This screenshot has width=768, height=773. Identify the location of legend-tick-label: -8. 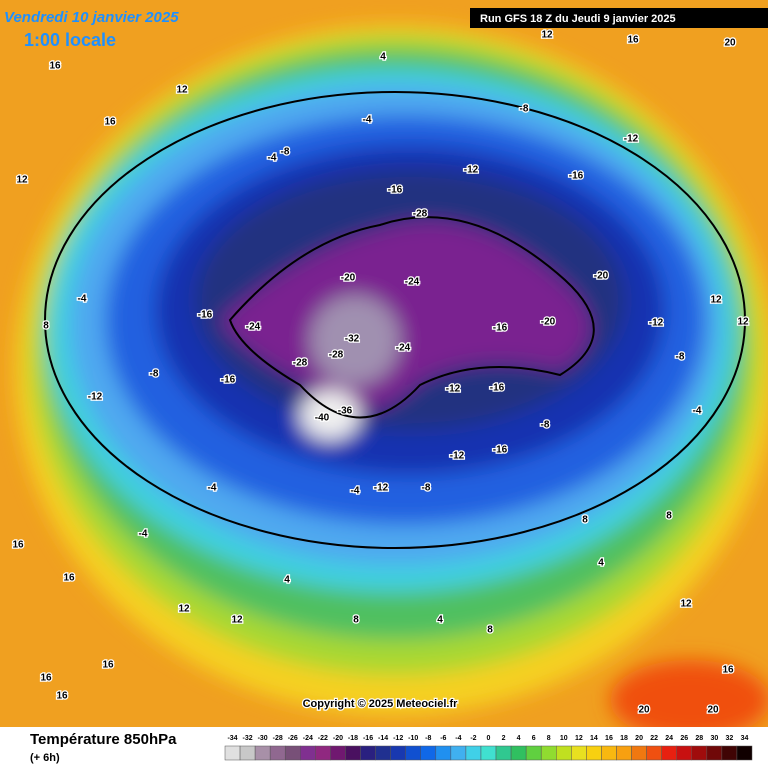
(428, 738).